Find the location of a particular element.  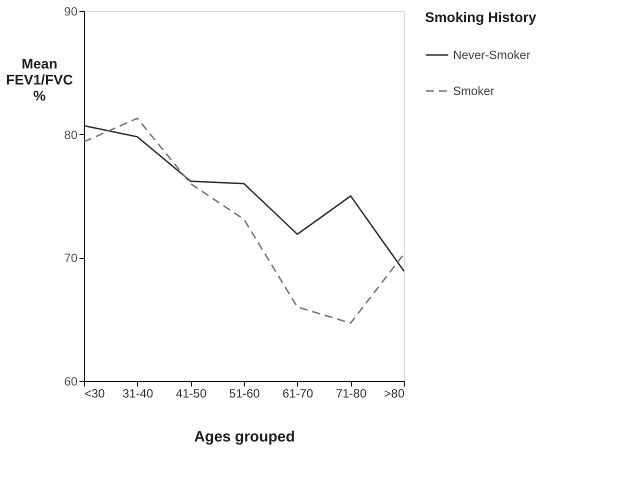

y-tick-label: 70 is located at coordinates (71, 258).